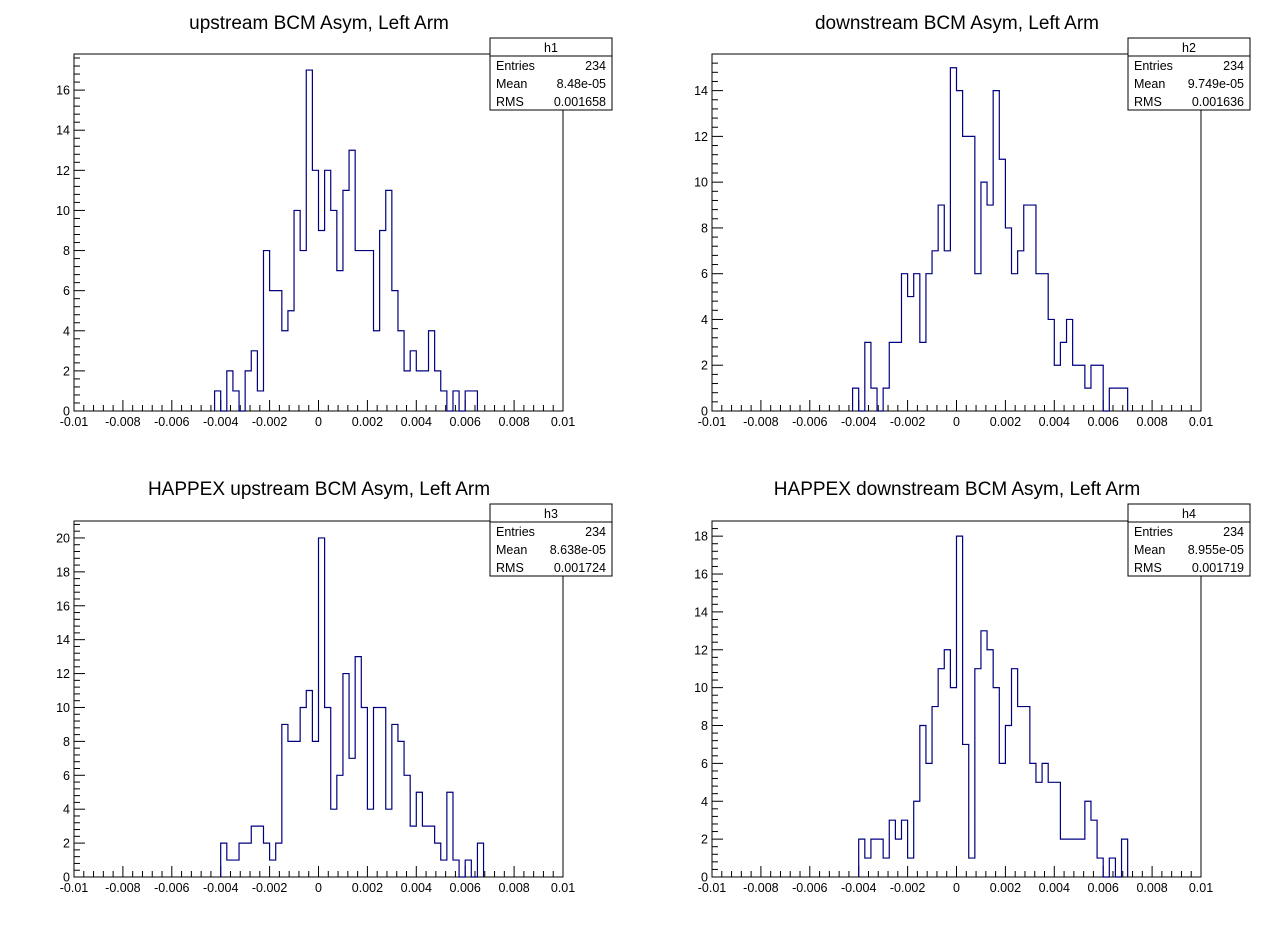 Image resolution: width=1276 pixels, height=932 pixels. Describe the element at coordinates (704, 764) in the screenshot. I see `y-tick-label: 6` at that location.